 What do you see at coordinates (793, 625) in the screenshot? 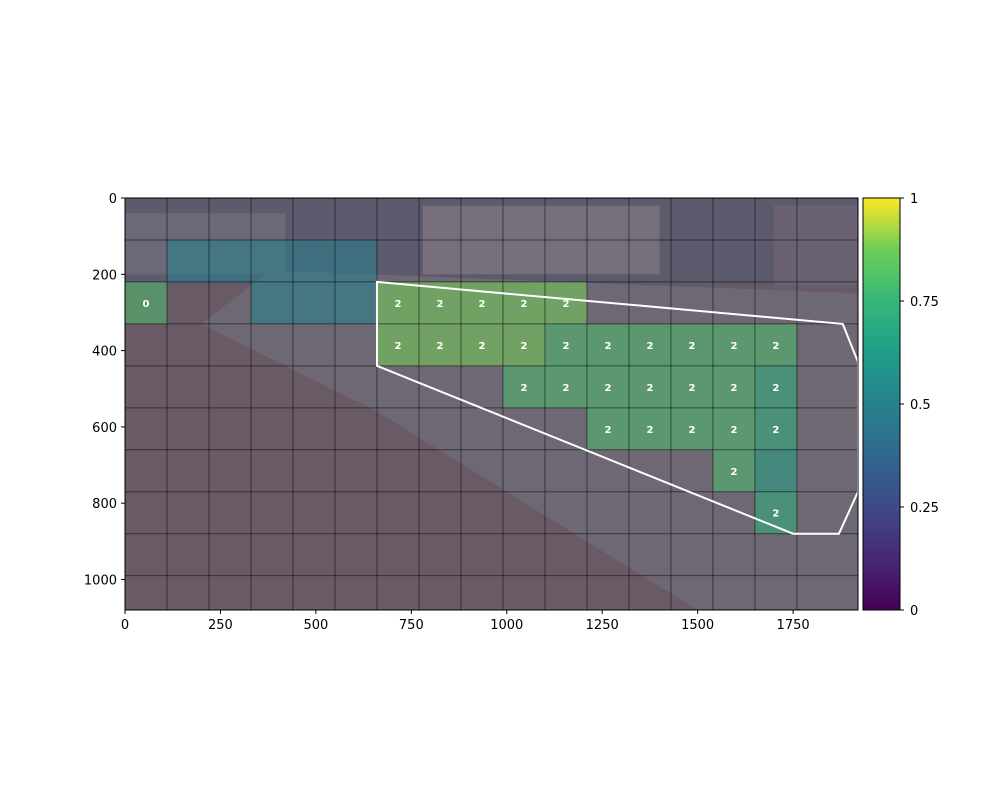
I see `x-tick-label: 1750` at bounding box center [793, 625].